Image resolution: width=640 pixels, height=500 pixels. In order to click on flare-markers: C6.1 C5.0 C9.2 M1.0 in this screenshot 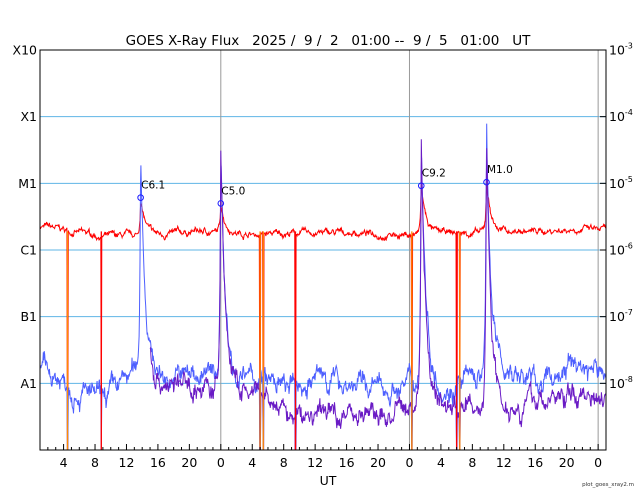, I will do `click(325, 185)`.